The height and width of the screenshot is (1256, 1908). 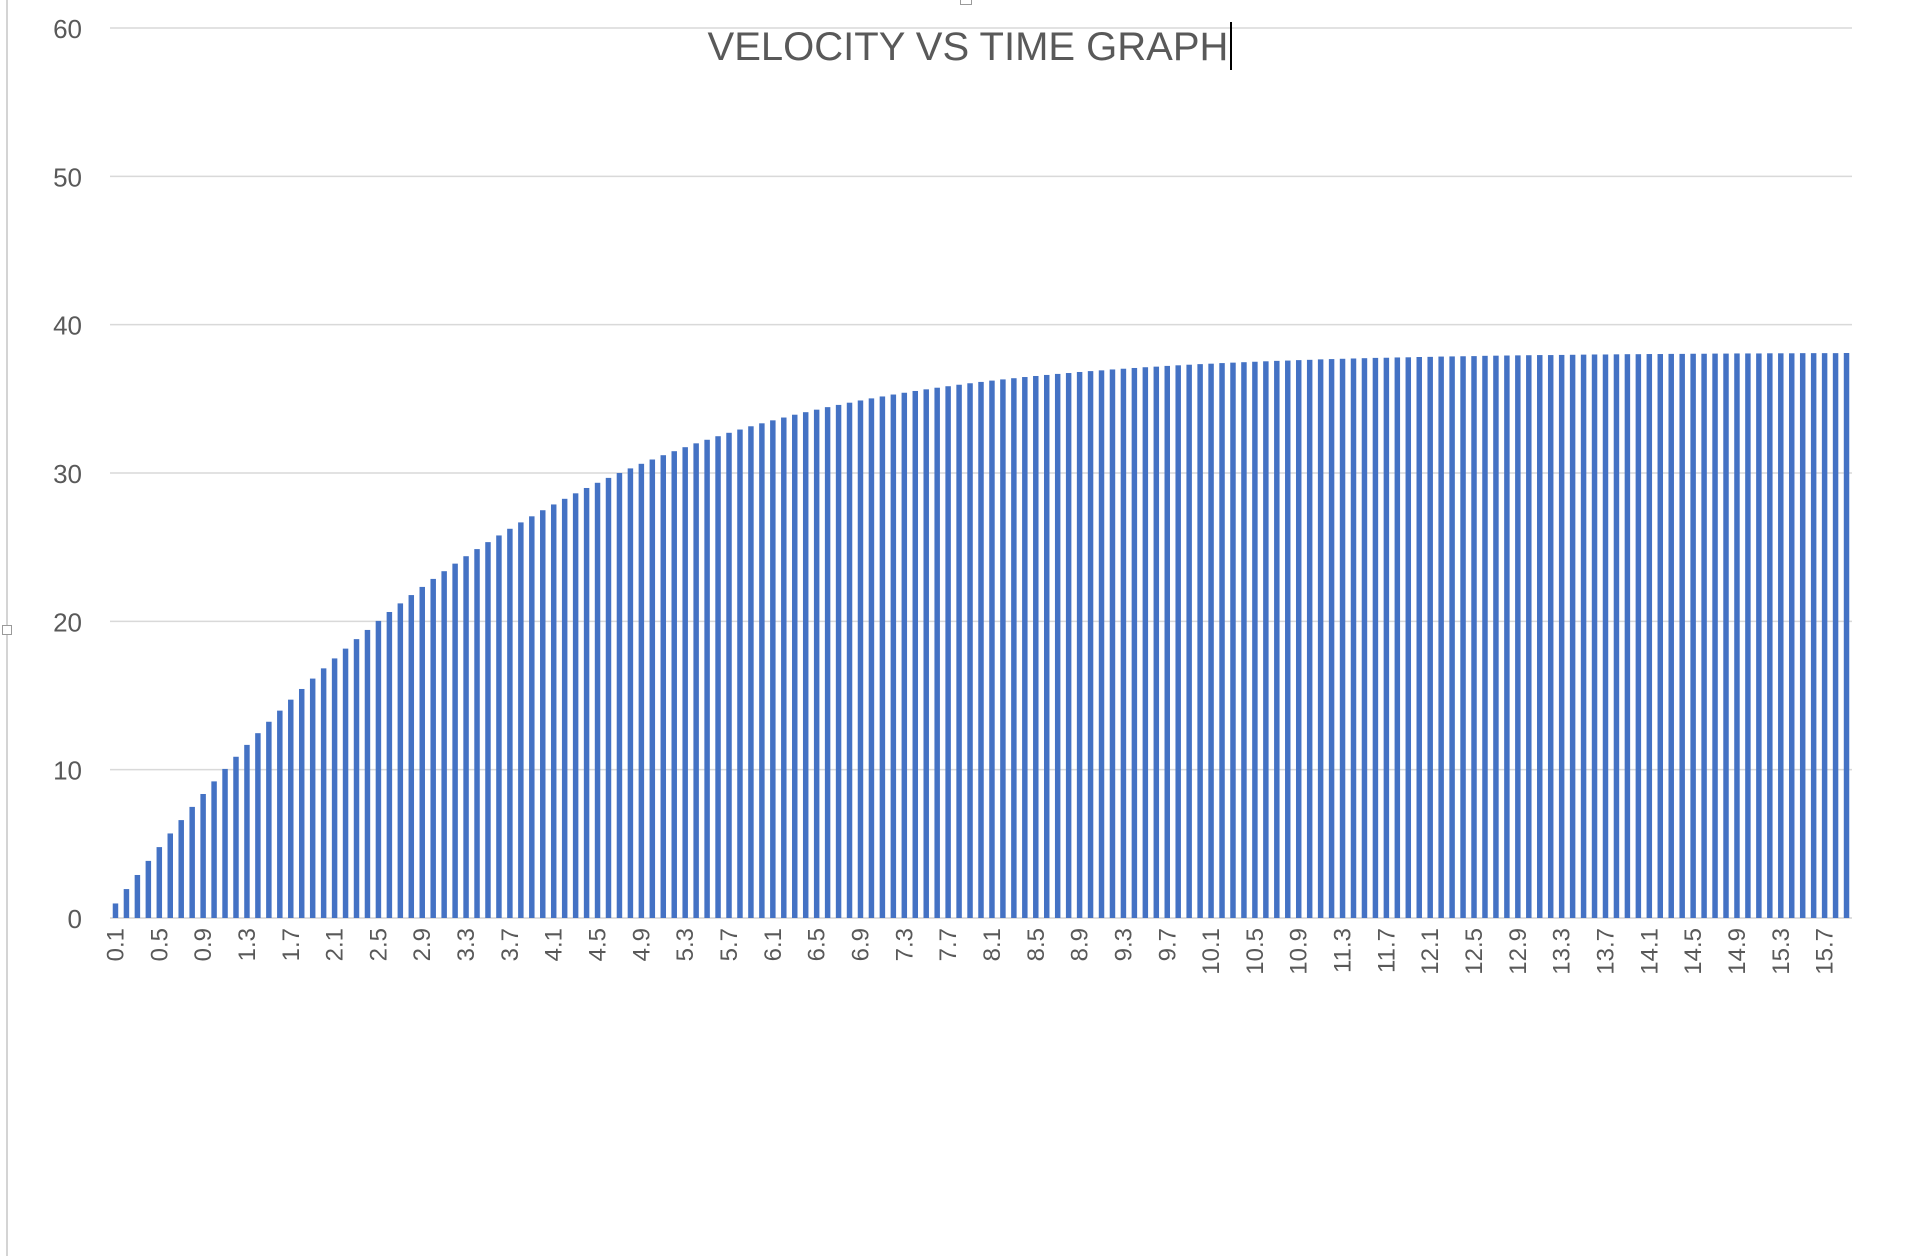 What do you see at coordinates (7, 630) in the screenshot?
I see `left-resize-handle` at bounding box center [7, 630].